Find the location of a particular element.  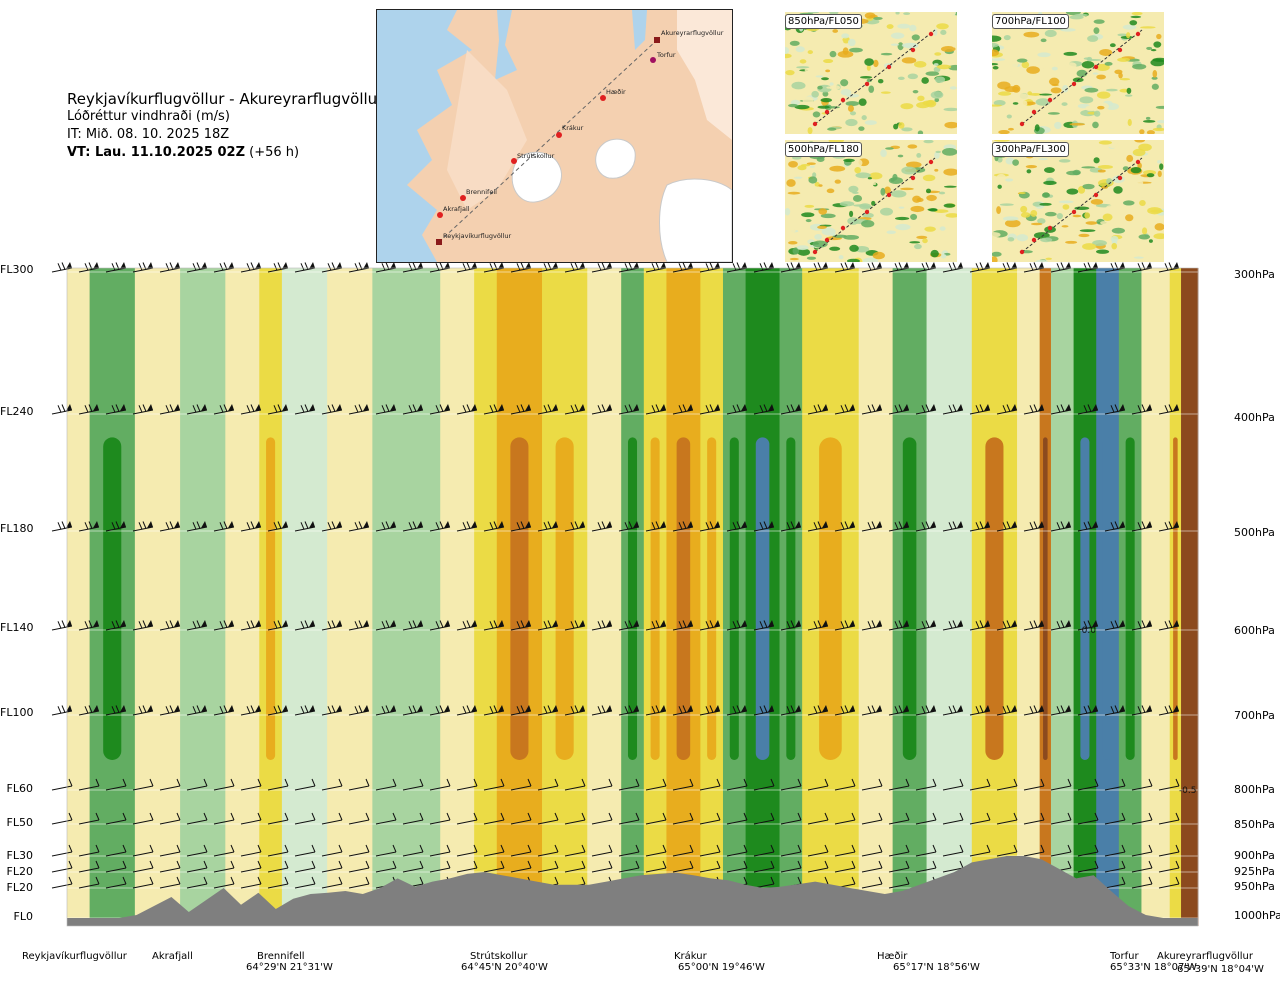

lowland is located at coordinates (487, 130).